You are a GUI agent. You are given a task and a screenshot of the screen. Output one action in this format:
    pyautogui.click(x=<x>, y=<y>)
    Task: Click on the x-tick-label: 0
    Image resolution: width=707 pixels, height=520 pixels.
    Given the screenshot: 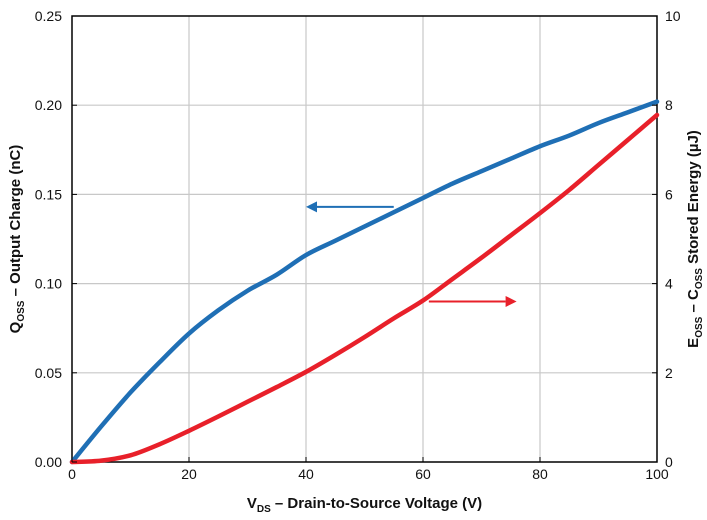 What is the action you would take?
    pyautogui.click(x=72, y=474)
    